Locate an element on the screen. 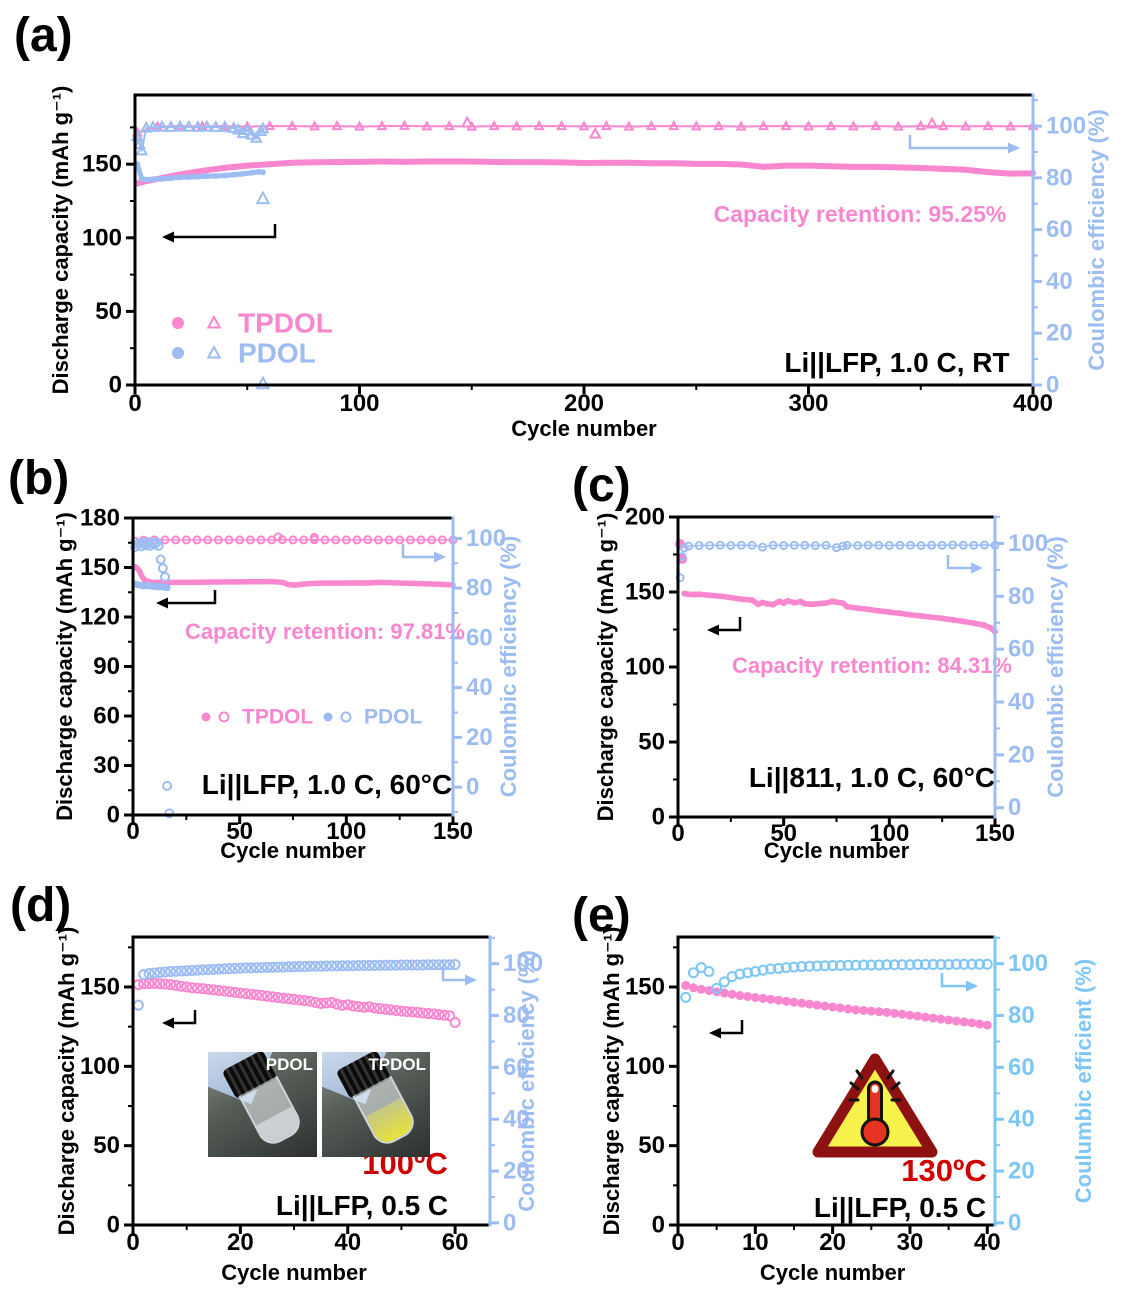 The height and width of the screenshot is (1300, 1126). svg-text: TPDOL is located at coordinates (277, 717).